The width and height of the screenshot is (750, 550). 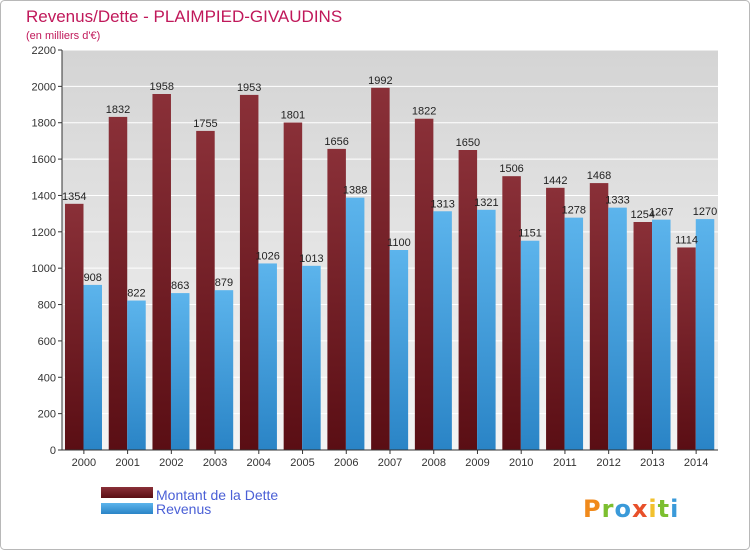 What do you see at coordinates (511, 169) in the screenshot?
I see `data-label-dette: 1506` at bounding box center [511, 169].